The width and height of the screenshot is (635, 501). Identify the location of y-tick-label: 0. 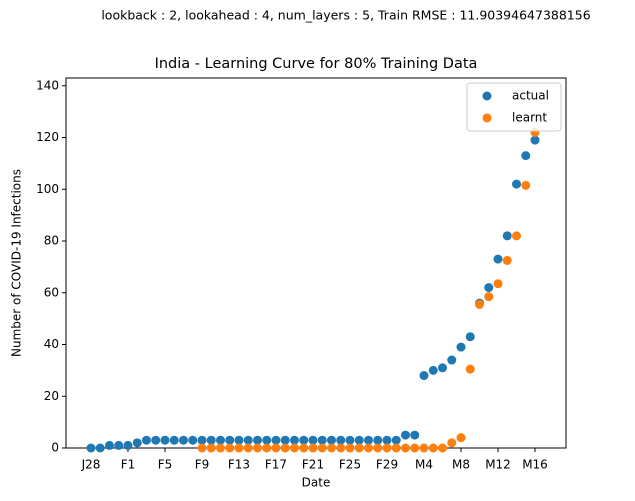
(55, 448).